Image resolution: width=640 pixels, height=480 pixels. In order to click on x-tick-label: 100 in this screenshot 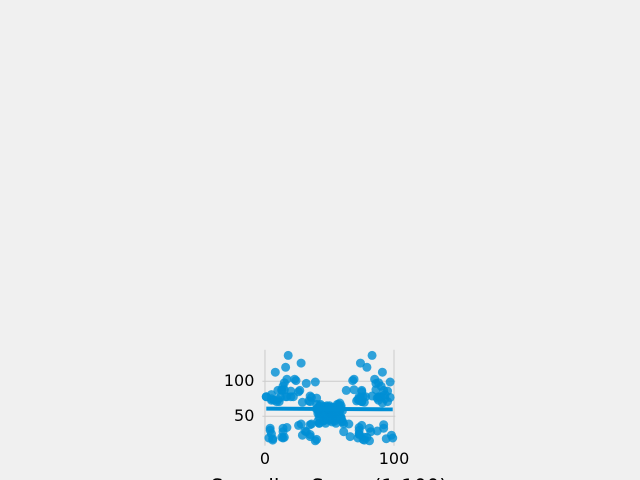, I will do `click(394, 458)`.